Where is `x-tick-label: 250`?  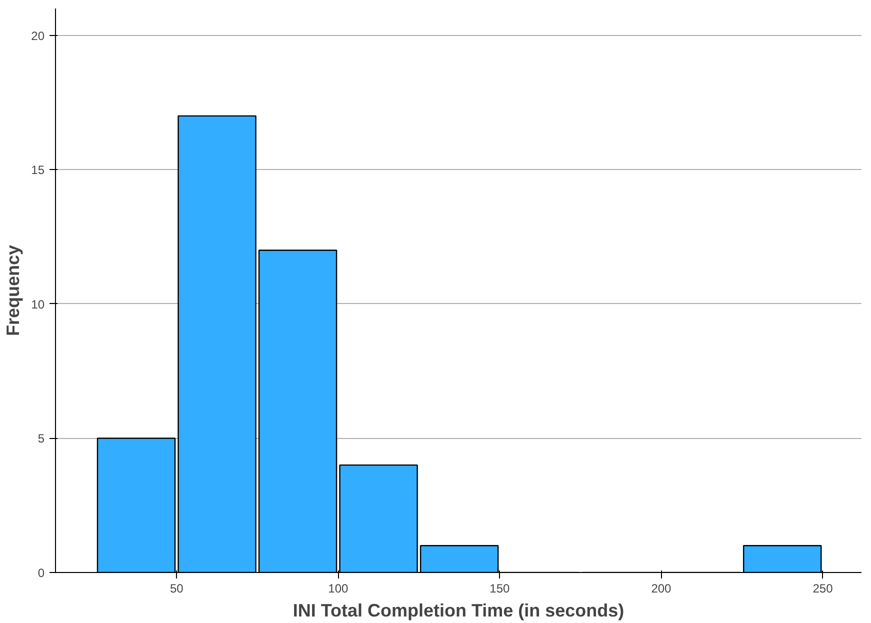 x-tick-label: 250 is located at coordinates (823, 589).